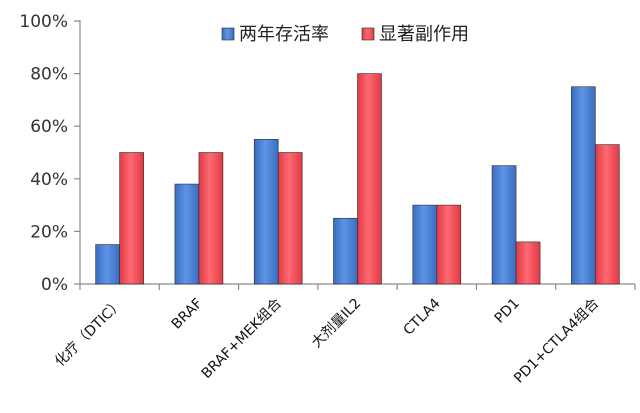 The image size is (640, 413). What do you see at coordinates (54, 285) in the screenshot?
I see `y-tick-label: 0%` at bounding box center [54, 285].